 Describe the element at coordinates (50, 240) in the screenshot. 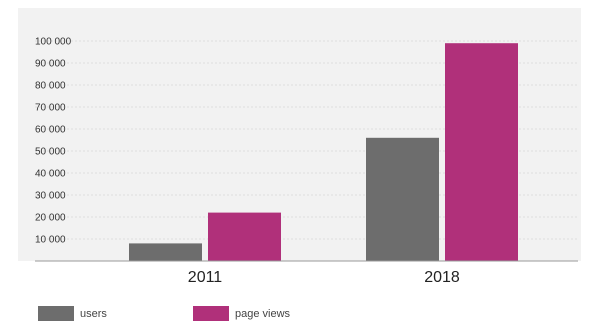

I see `y-tick-label: 10 000` at that location.